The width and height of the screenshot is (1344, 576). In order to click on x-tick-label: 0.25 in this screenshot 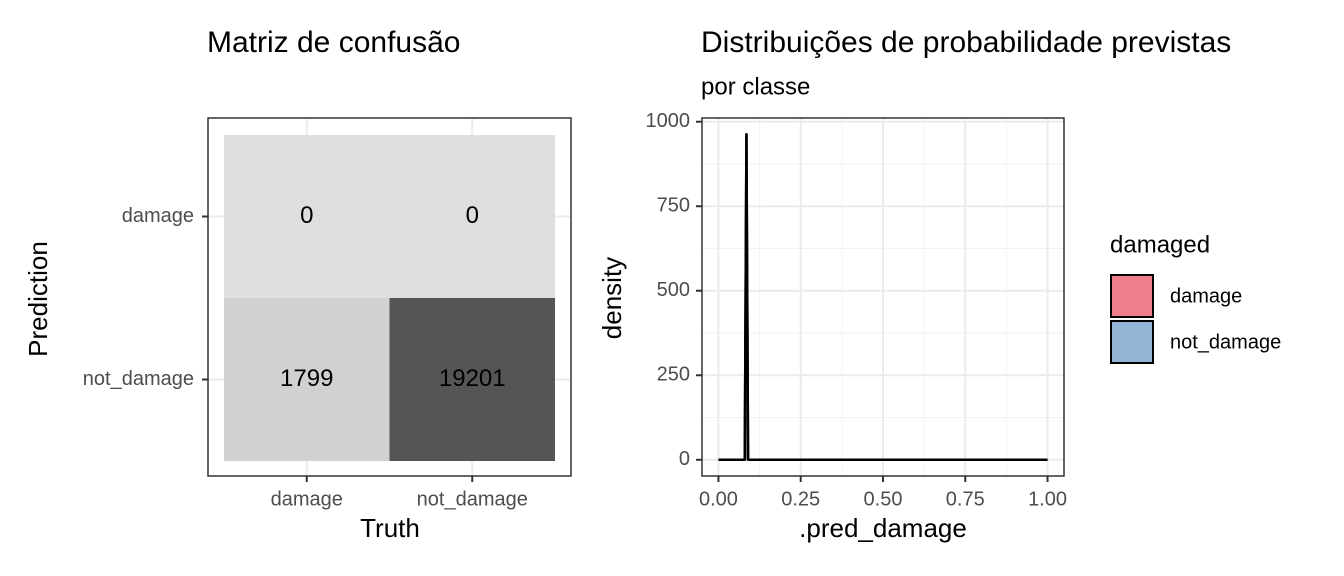, I will do `click(800, 499)`.